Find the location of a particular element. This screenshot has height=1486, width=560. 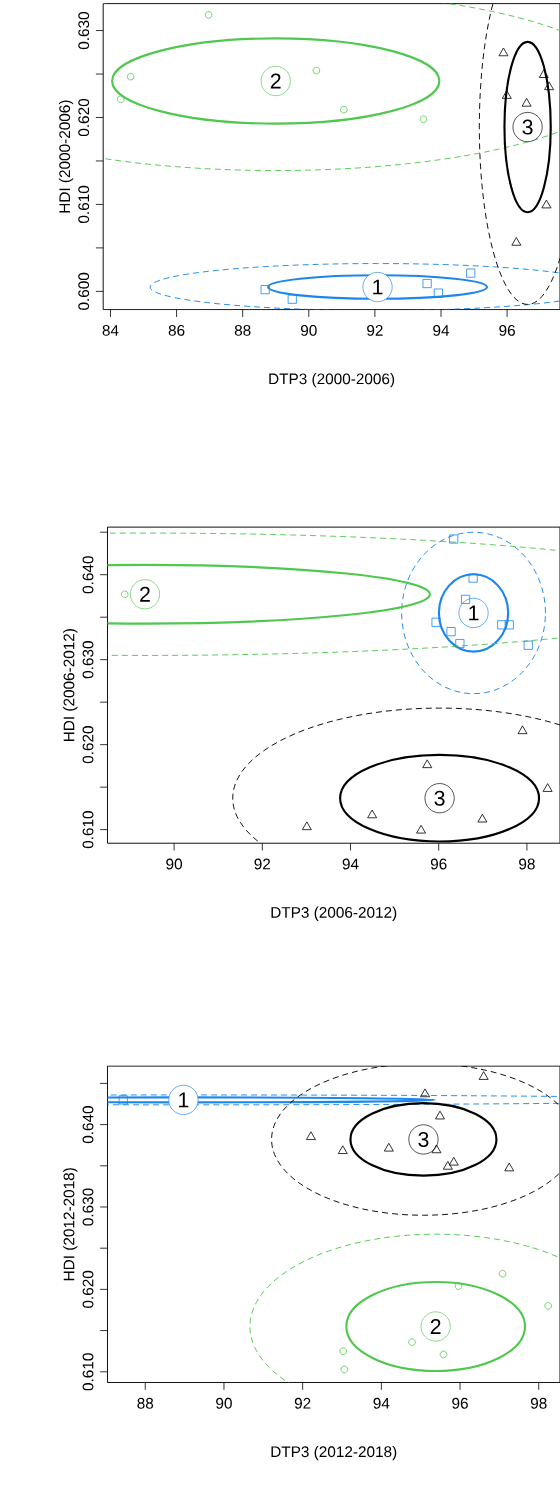

y-axis-title: HDI (2000-2006) is located at coordinates (66, 156).